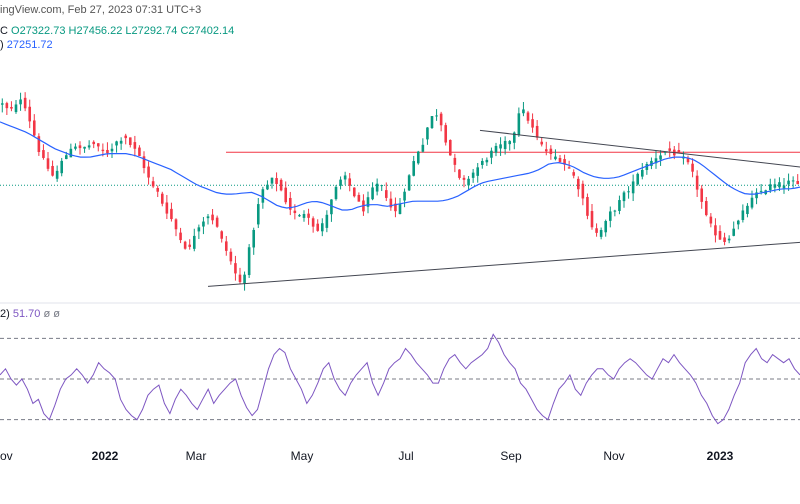  I want to click on chart-source-title: ingView.com, Feb 27, 2023 07:31 UTC+3, so click(100, 10).